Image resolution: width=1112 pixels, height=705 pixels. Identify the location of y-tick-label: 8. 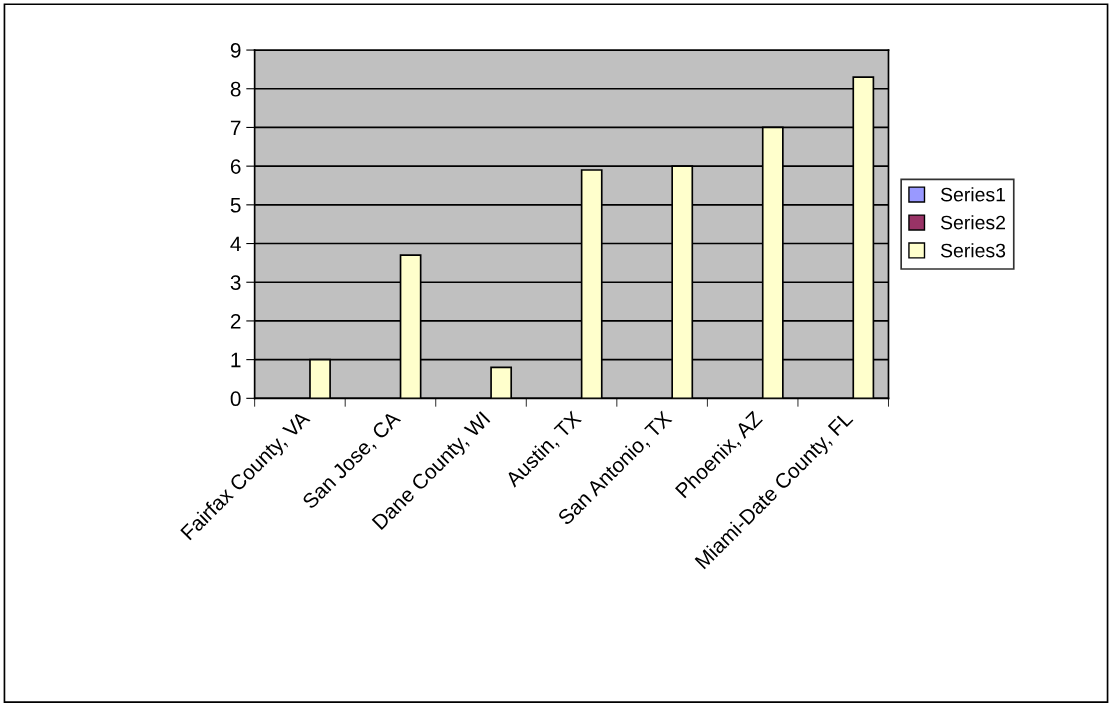
(235, 89).